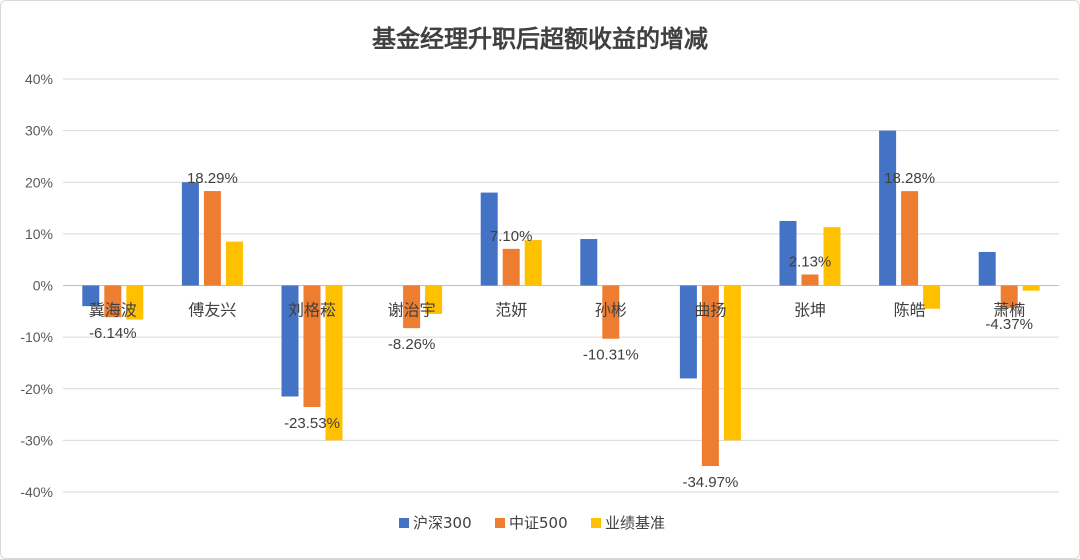  Describe the element at coordinates (511, 310) in the screenshot. I see `category-label: 范妍` at that location.